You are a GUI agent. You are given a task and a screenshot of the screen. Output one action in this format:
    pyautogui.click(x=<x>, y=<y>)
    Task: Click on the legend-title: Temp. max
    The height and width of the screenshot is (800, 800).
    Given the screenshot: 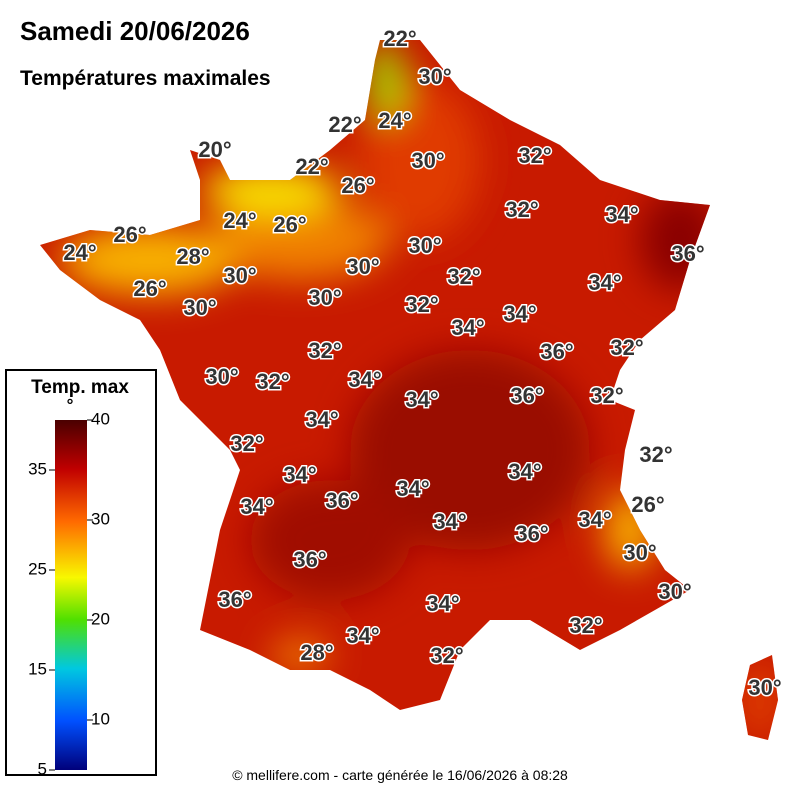 What is the action you would take?
    pyautogui.click(x=80, y=387)
    